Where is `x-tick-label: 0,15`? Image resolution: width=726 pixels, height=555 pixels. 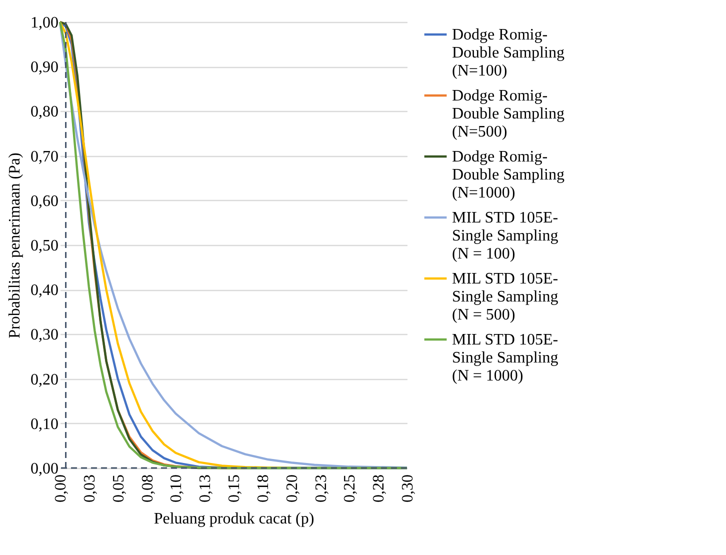
x-tick-label: 0,15 is located at coordinates (234, 488).